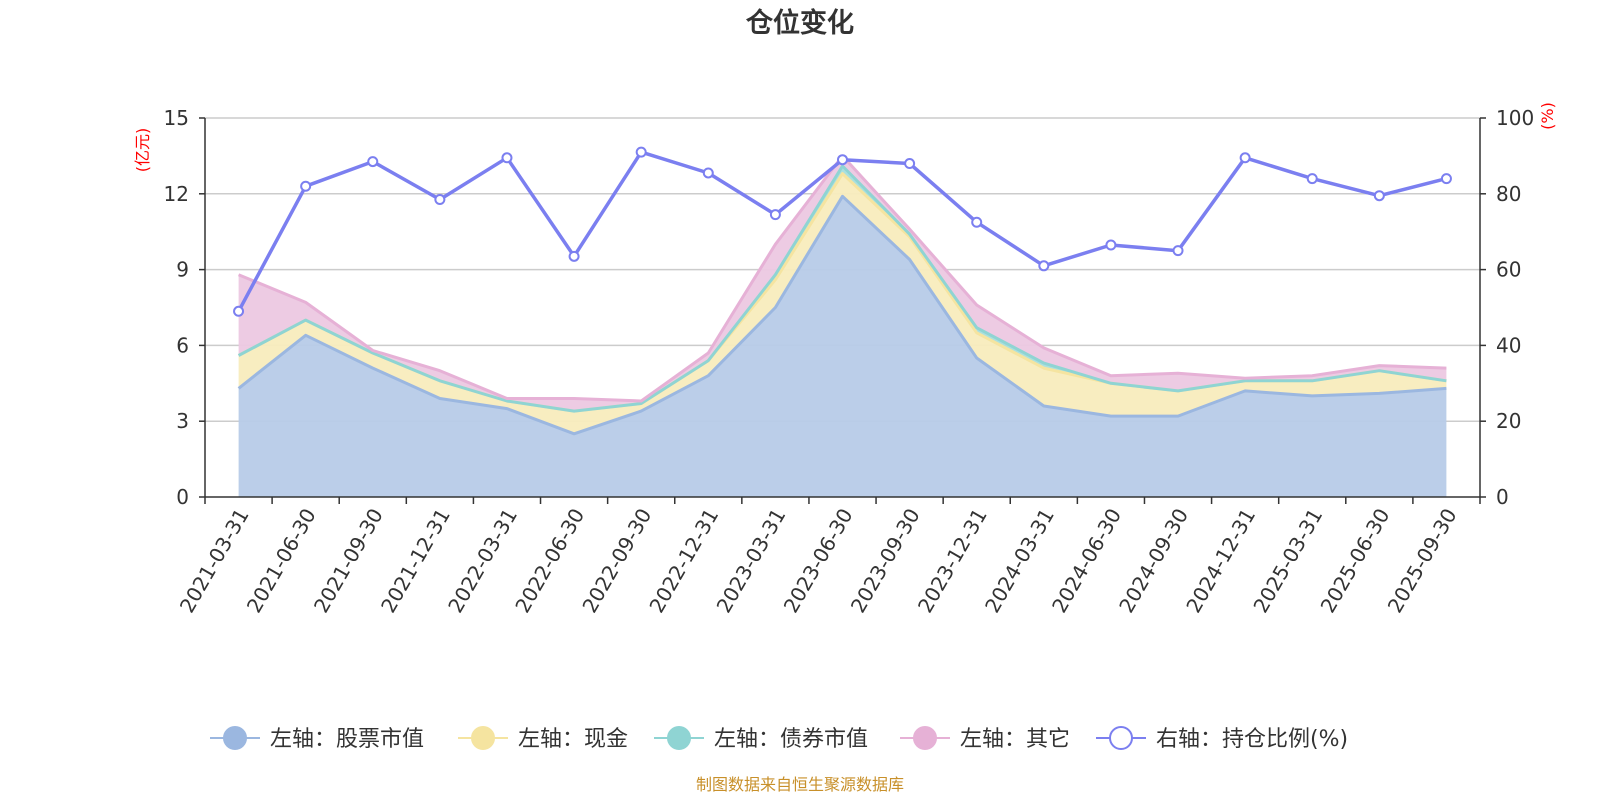  What do you see at coordinates (482, 560) in the screenshot?
I see `x-tick-label: 2022-03-31` at bounding box center [482, 560].